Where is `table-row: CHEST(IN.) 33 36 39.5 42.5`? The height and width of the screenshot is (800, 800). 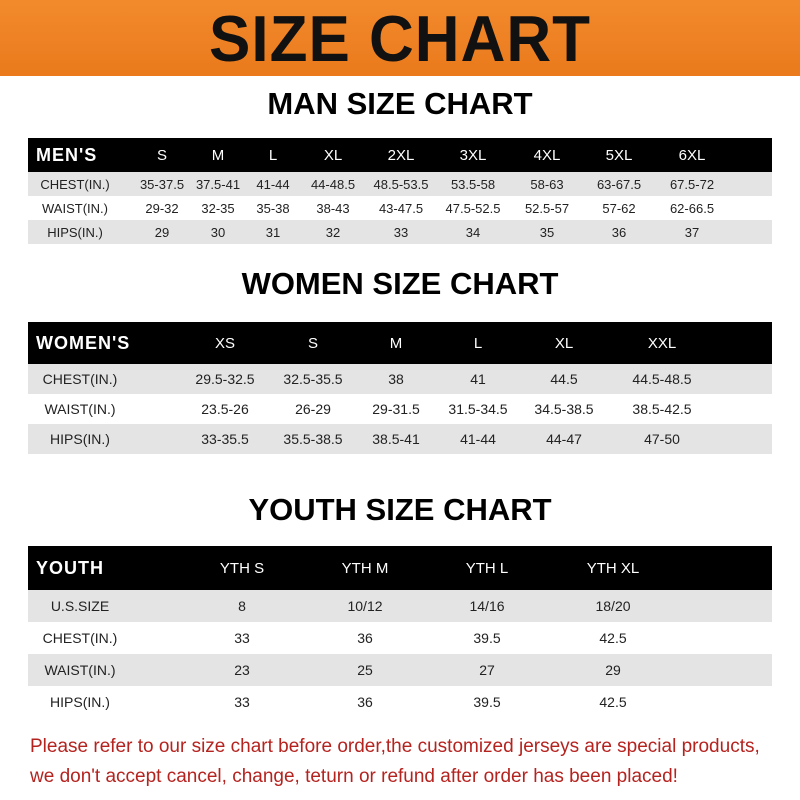
table-row: CHEST(IN.) 33 36 39.5 42.5 is located at coordinates (400, 638).